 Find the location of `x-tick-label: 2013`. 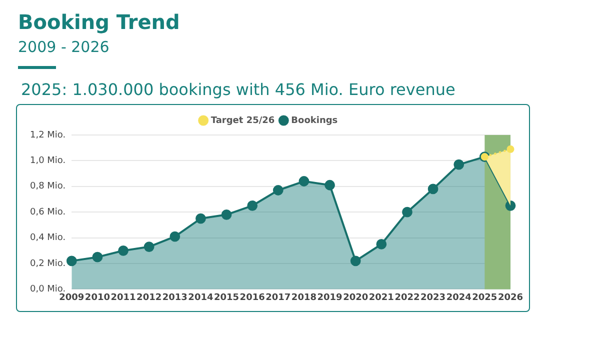

x-tick-label: 2013 is located at coordinates (175, 297).